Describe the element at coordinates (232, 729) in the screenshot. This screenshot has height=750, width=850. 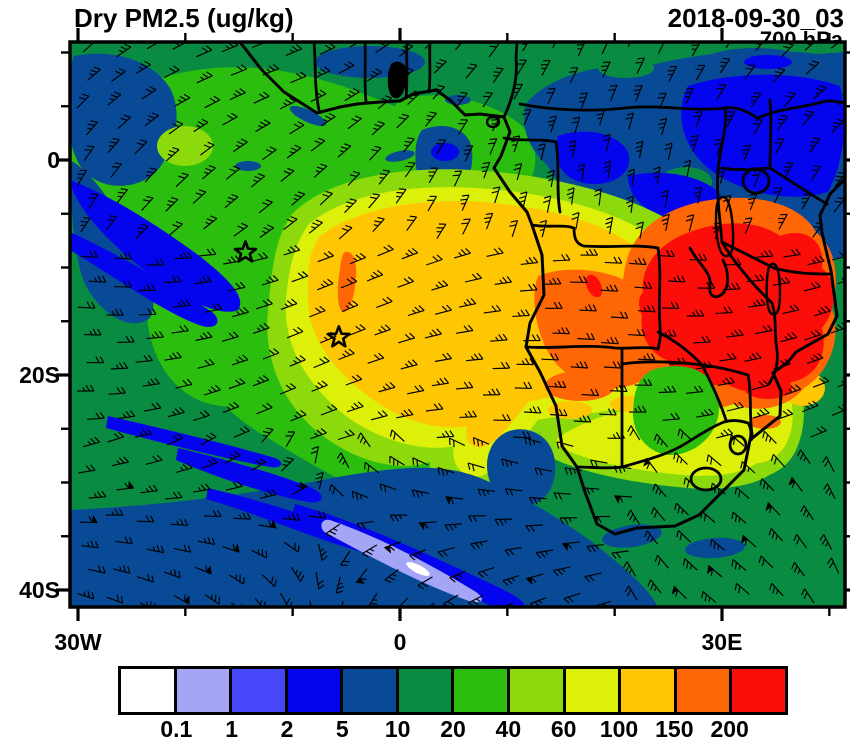
I see `colorbar-level-label: 1` at that location.